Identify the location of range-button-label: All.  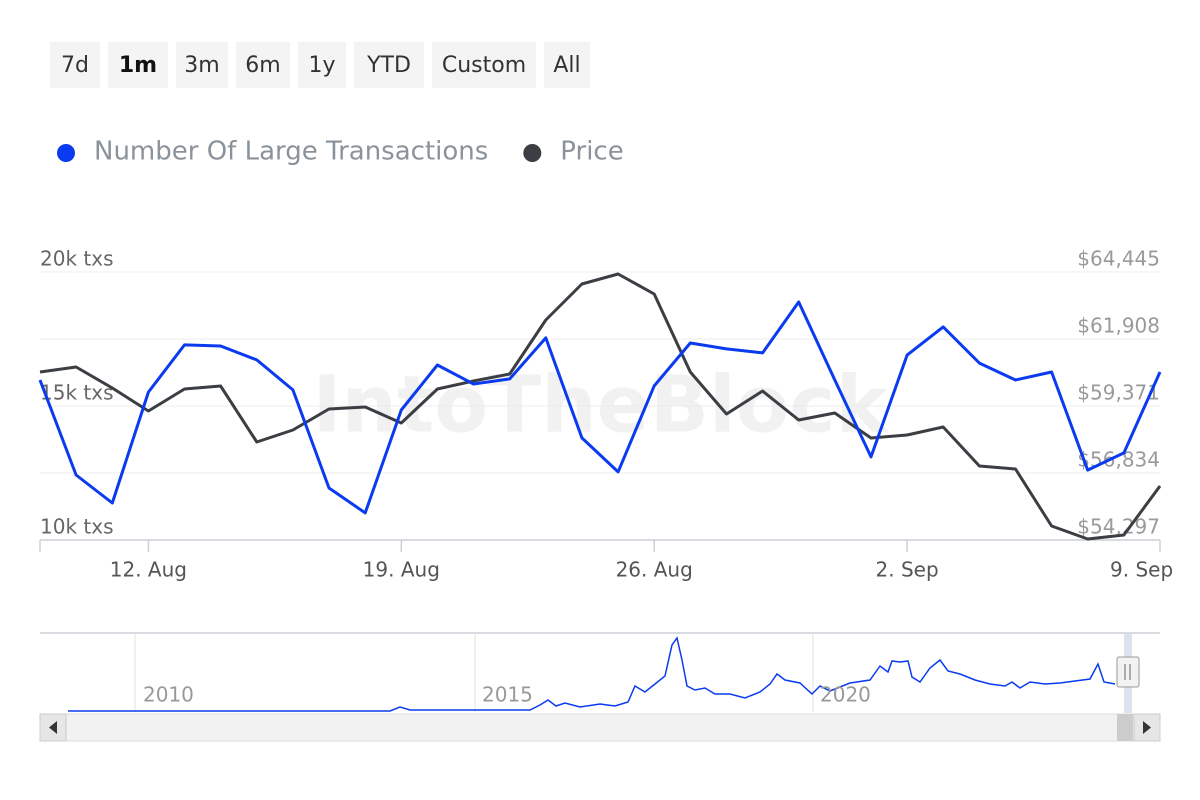
(566, 65).